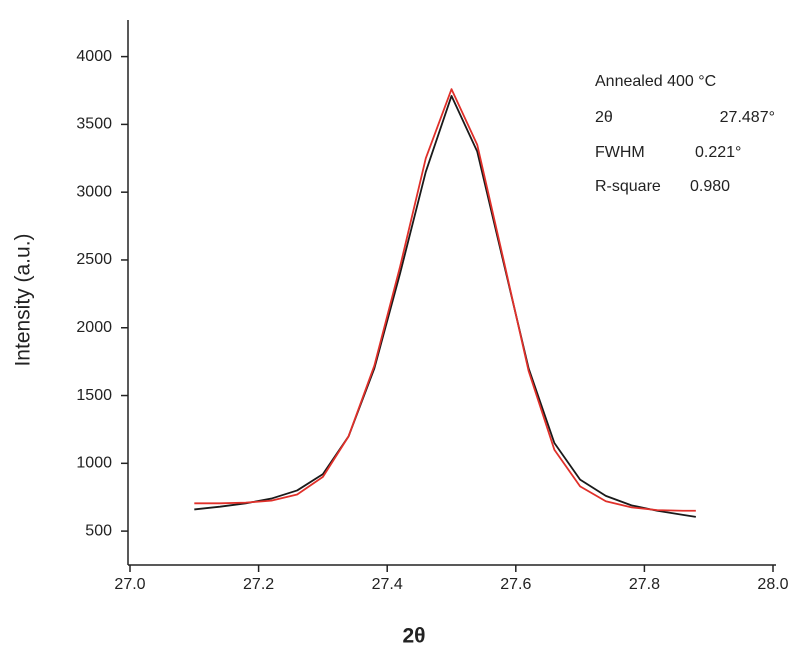 This screenshot has width=796, height=671. Describe the element at coordinates (747, 117) in the screenshot. I see `annotation: 27.487°` at that location.